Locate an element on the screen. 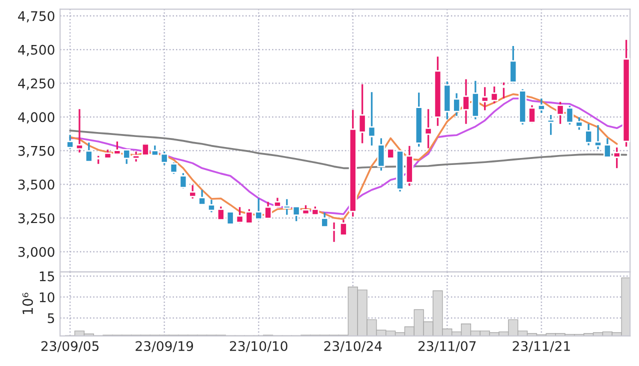  x-tick-label: 23/10/10 is located at coordinates (259, 346).